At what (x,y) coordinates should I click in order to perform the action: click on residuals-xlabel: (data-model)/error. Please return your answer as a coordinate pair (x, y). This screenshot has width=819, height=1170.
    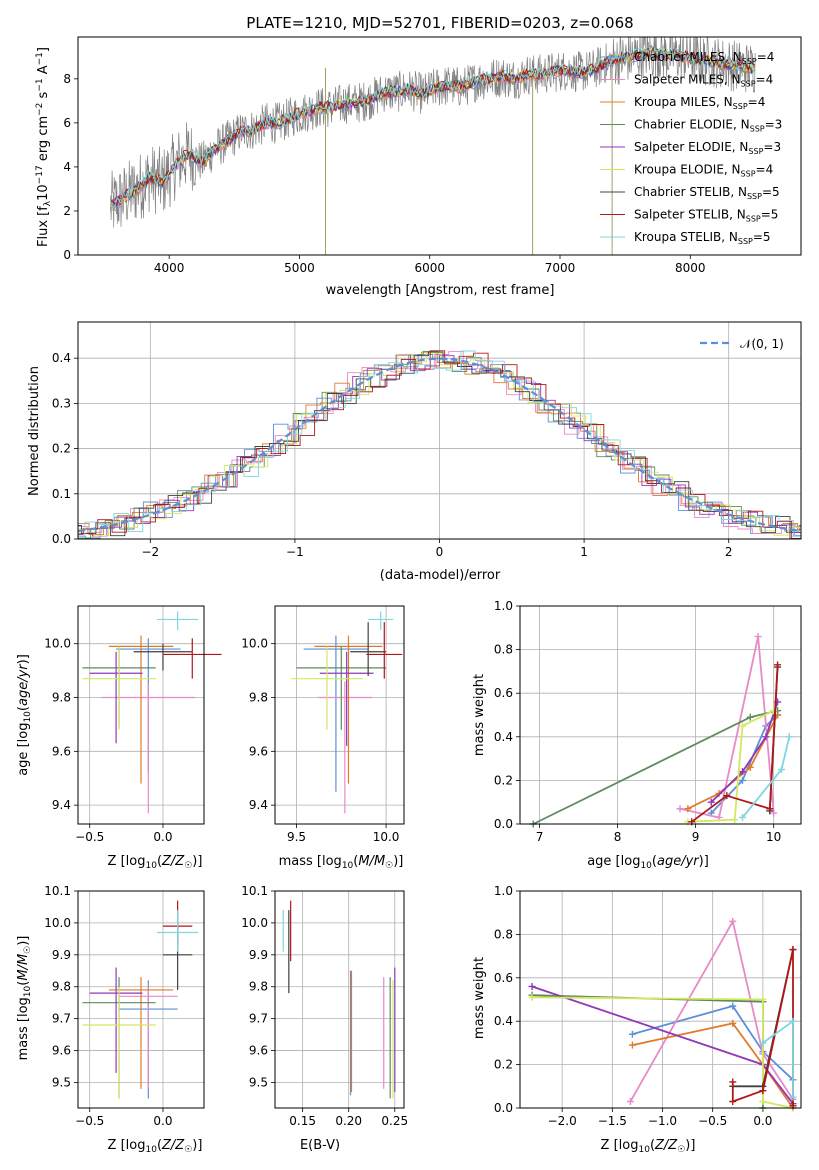
    Looking at the image, I should click on (440, 575).